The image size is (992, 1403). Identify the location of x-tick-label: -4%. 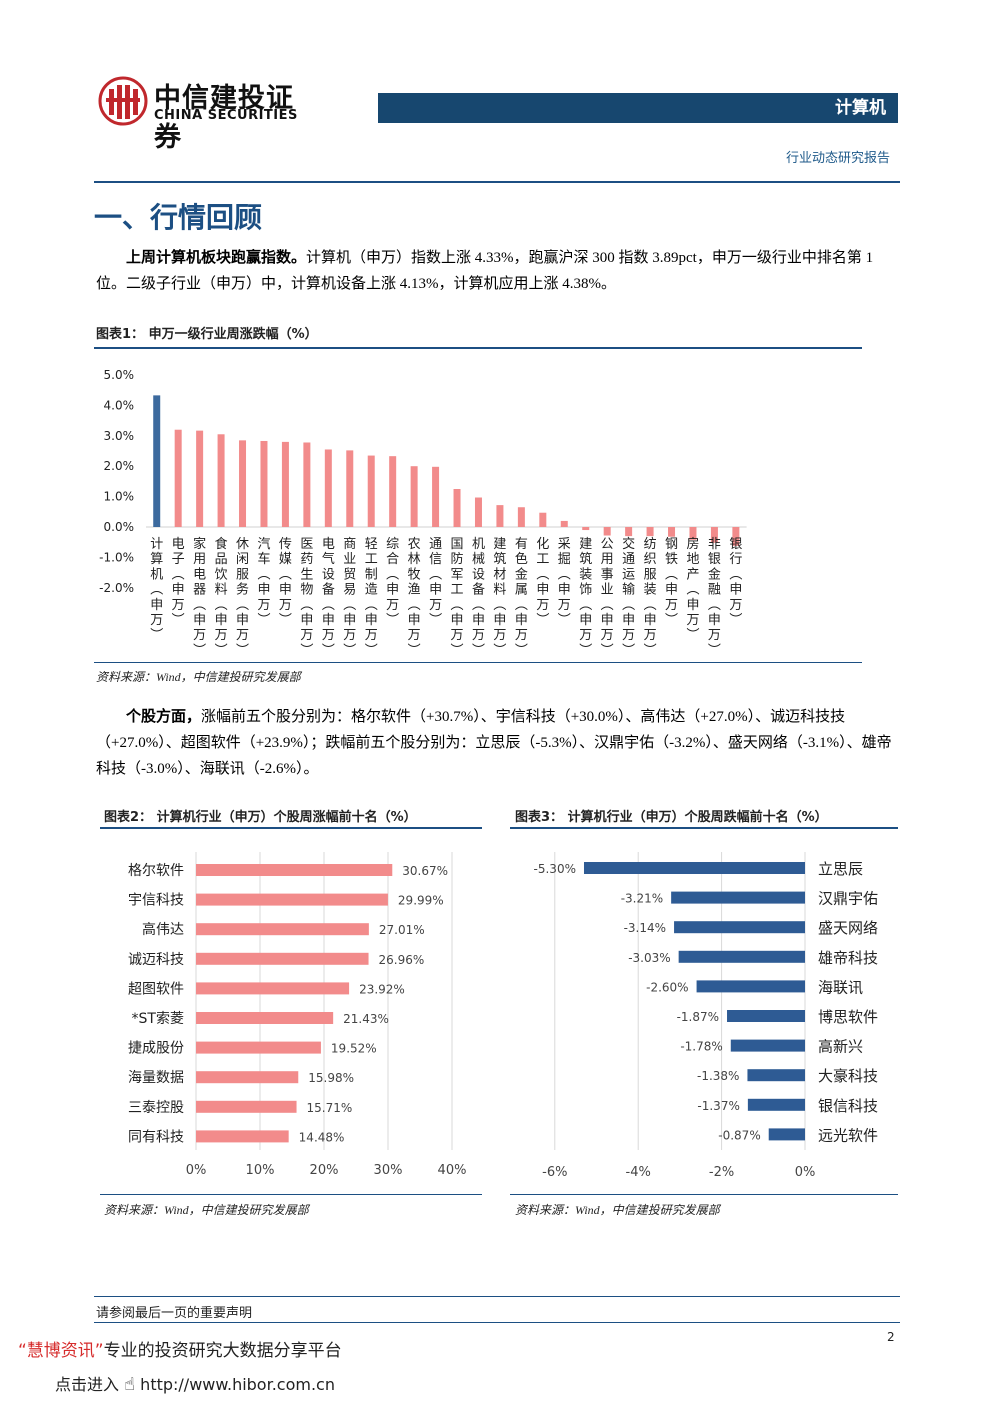
(638, 1172).